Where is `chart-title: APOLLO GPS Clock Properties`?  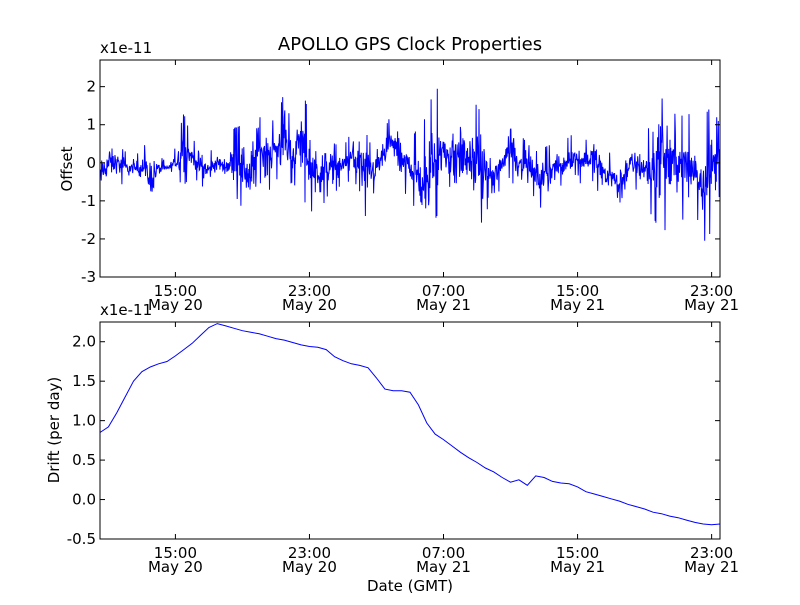 chart-title: APOLLO GPS Clock Properties is located at coordinates (410, 44).